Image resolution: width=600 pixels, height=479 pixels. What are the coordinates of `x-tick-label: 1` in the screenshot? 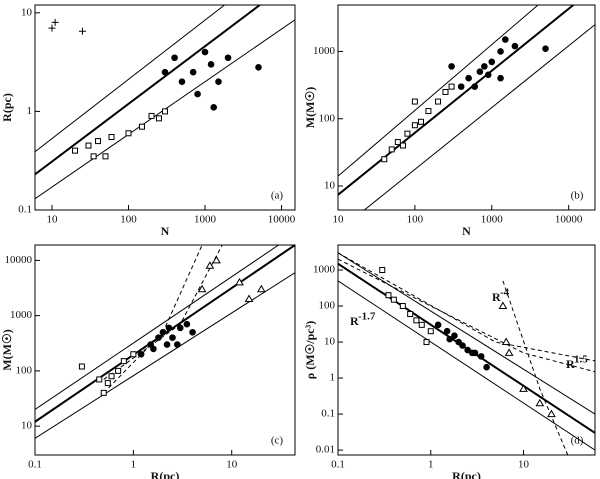 It's located at (431, 465).